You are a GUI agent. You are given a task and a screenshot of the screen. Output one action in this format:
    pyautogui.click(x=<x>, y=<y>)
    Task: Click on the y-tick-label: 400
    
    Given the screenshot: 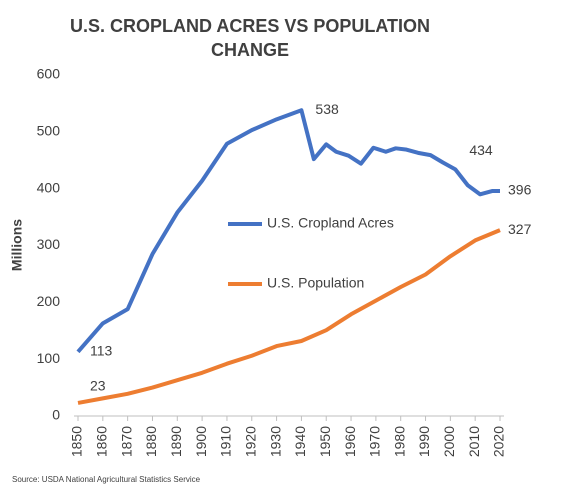 What is the action you would take?
    pyautogui.click(x=49, y=187)
    